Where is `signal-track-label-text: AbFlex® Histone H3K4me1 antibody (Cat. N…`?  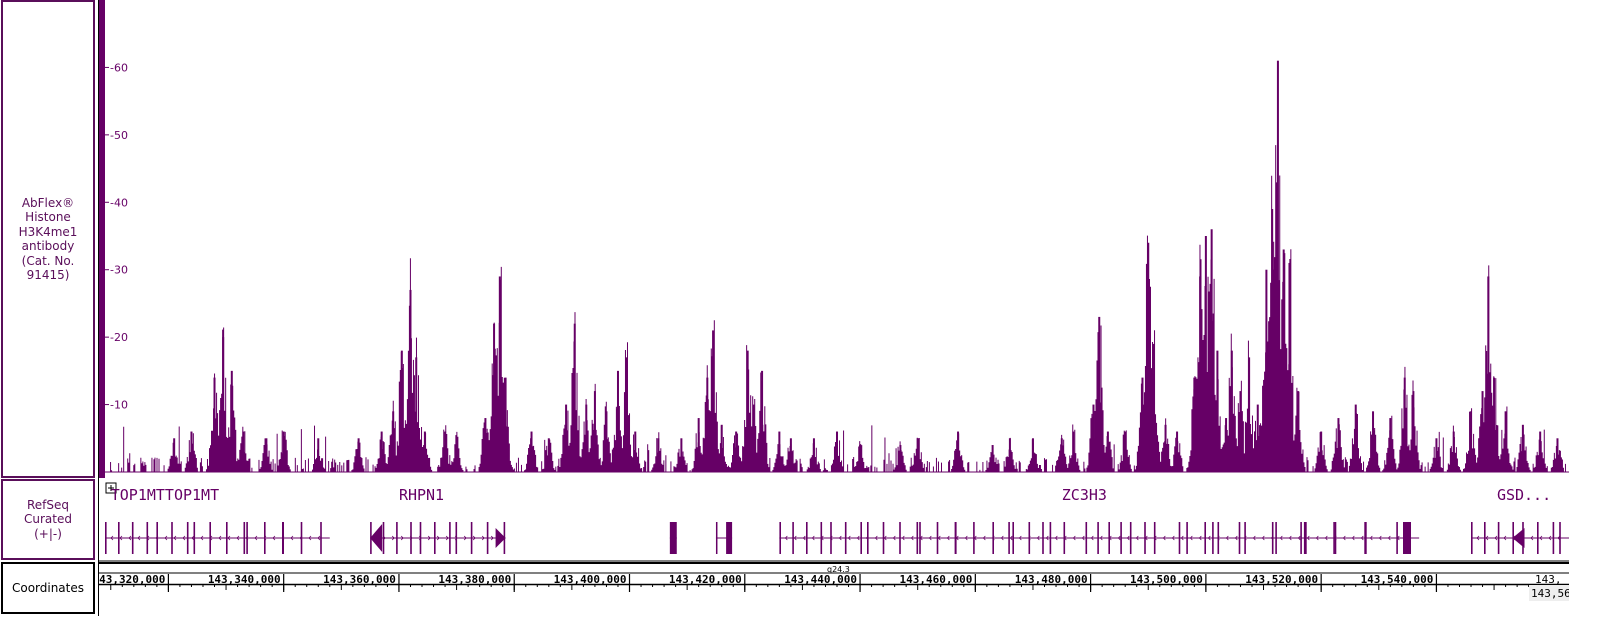 signal-track-label-text: AbFlex® Histone H3K4me1 antibody (Cat. N… is located at coordinates (48, 239).